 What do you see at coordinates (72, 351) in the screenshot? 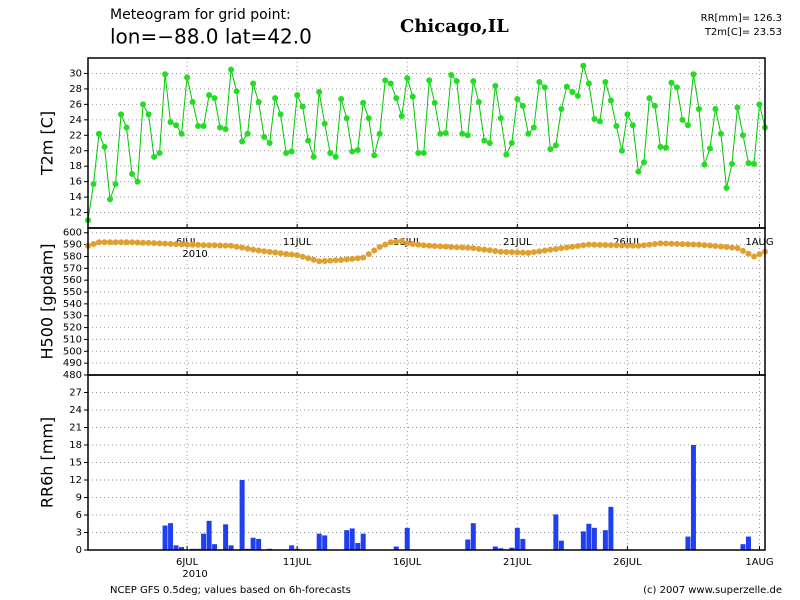
I see `y-tick-label: 500` at bounding box center [72, 351].